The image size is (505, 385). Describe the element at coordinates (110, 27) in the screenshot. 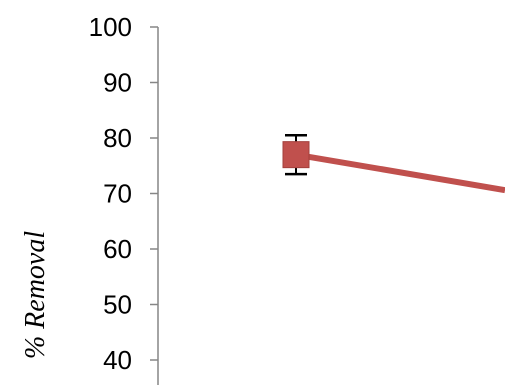

I see `y-tick-label-100: 100` at that location.